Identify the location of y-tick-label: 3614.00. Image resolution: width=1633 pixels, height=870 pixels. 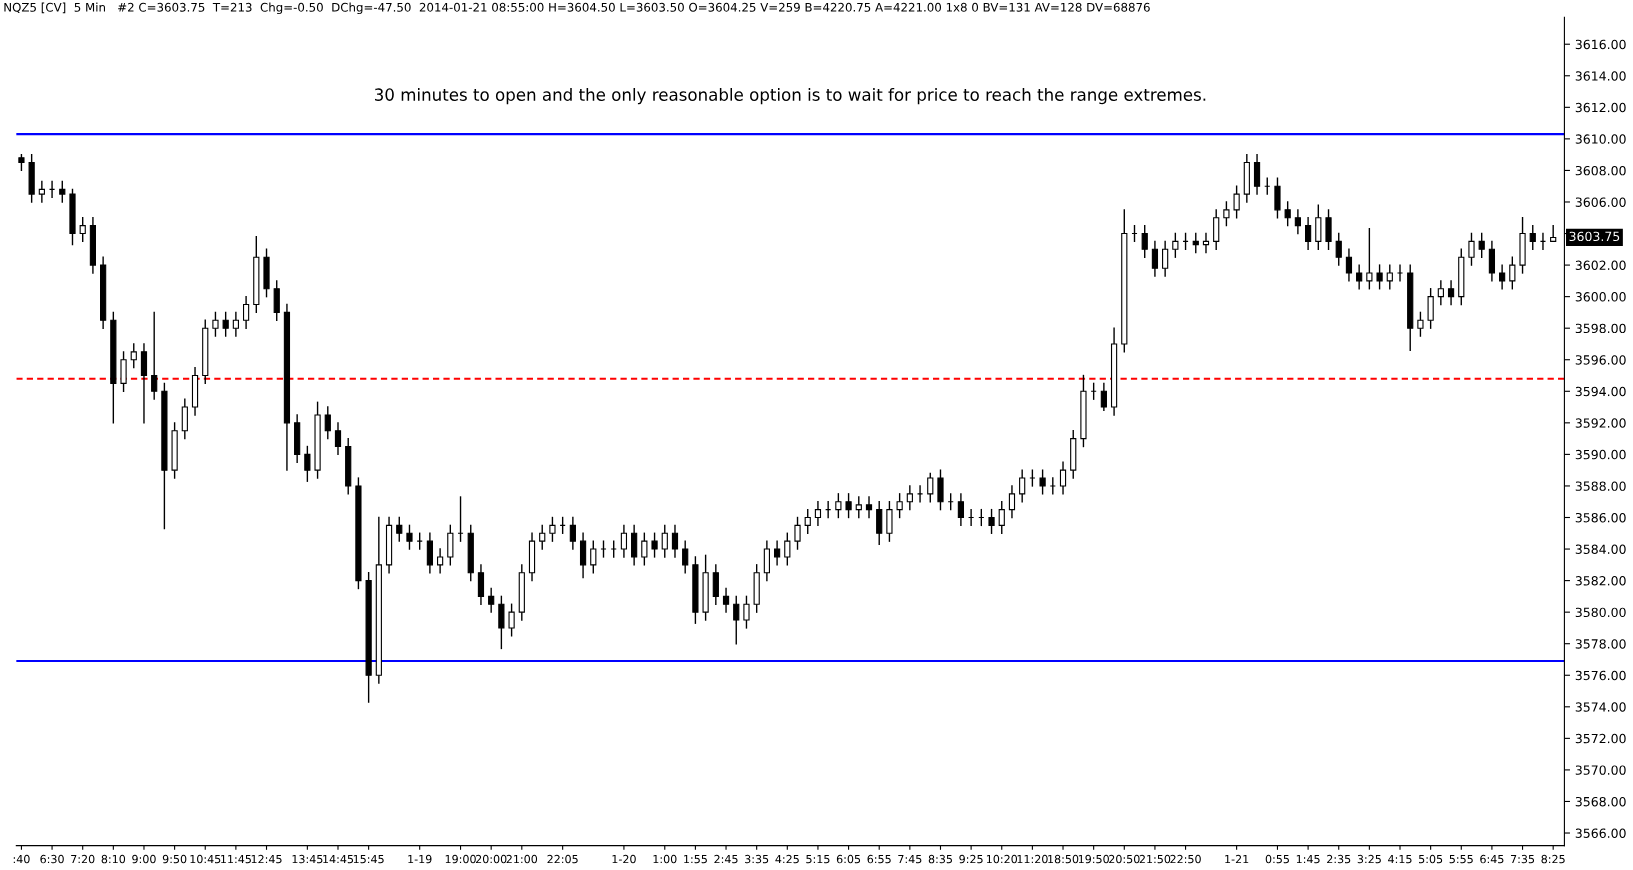
(1600, 76).